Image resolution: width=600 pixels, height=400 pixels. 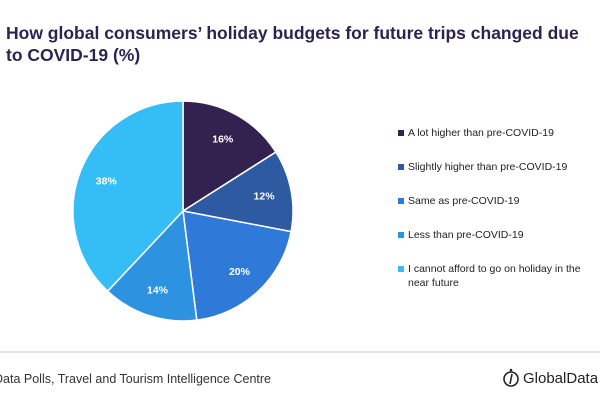 I want to click on legend-label: A lot higher than pre-COVID-19, so click(x=481, y=133).